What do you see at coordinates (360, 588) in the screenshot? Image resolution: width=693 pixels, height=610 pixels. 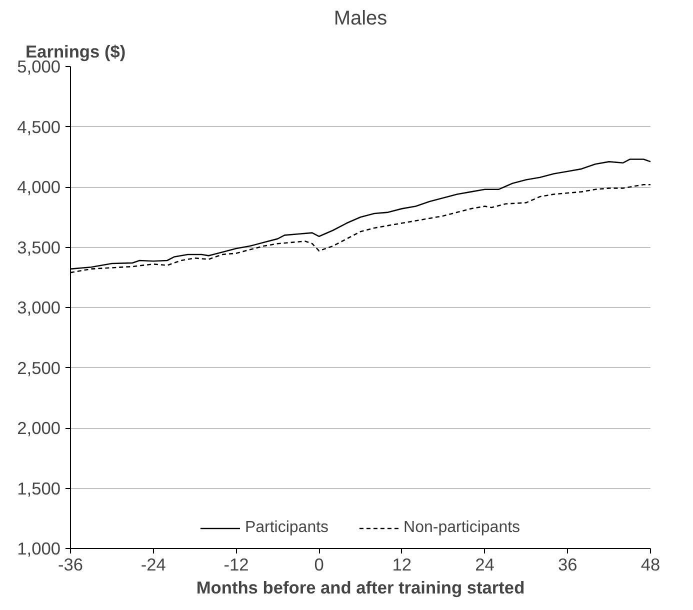 I see `x-axis-title: Months before and after training started` at bounding box center [360, 588].